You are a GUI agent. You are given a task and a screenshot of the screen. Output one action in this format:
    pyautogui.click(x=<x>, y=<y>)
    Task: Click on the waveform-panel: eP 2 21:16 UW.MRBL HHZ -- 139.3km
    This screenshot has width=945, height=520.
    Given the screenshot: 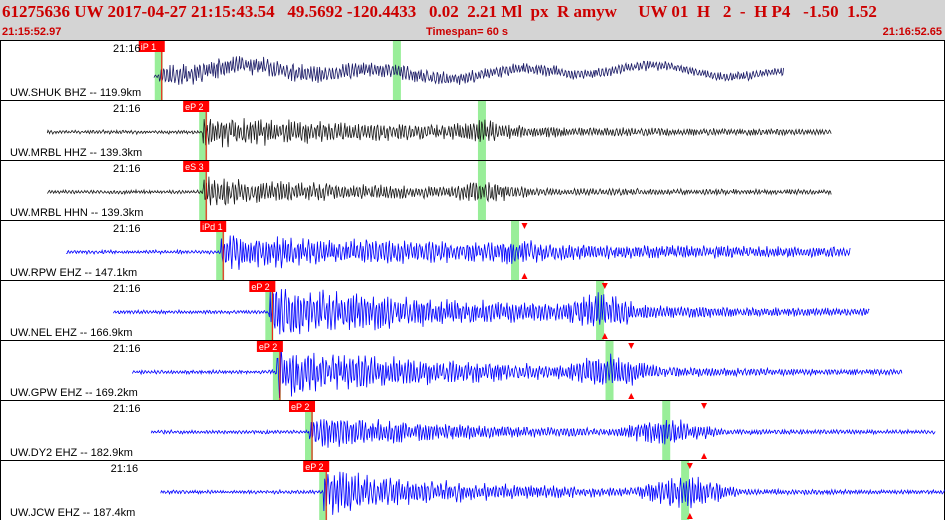 What is the action you would take?
    pyautogui.click(x=472, y=130)
    